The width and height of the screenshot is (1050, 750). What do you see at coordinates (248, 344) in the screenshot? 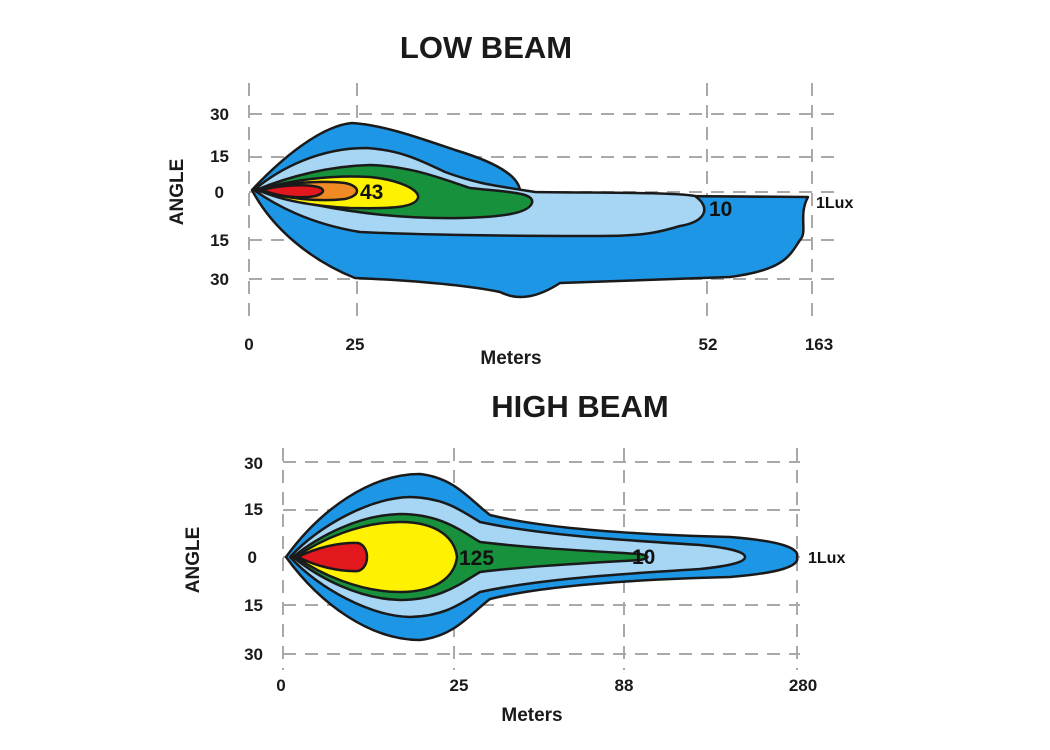
I see `low-beam-xtick: 0` at bounding box center [248, 344].